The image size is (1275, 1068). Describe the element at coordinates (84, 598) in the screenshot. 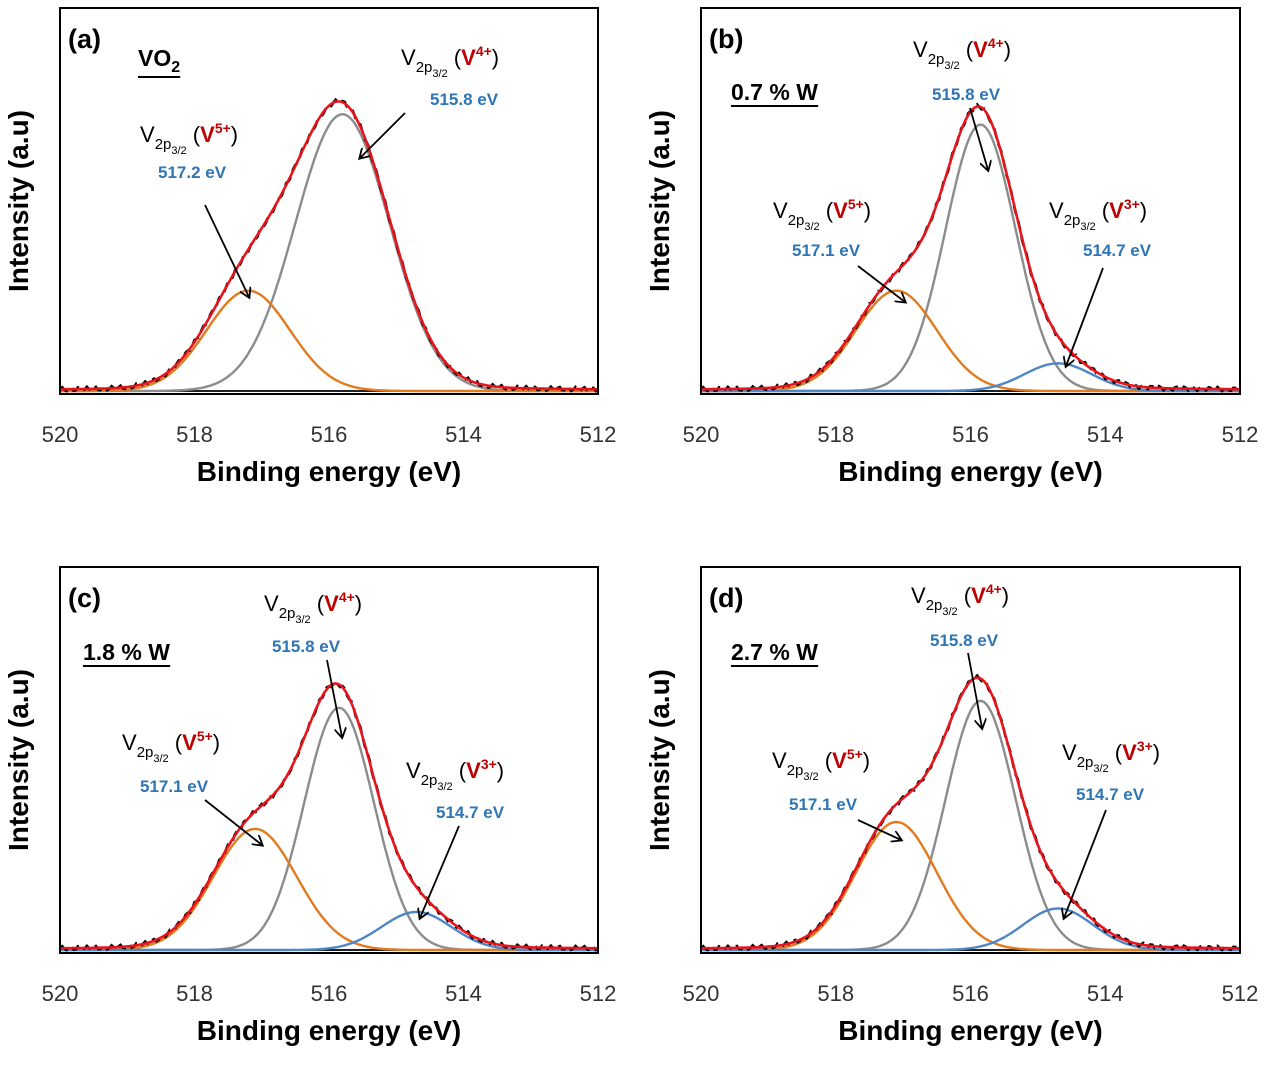

I see `panel-label: (c)` at that location.